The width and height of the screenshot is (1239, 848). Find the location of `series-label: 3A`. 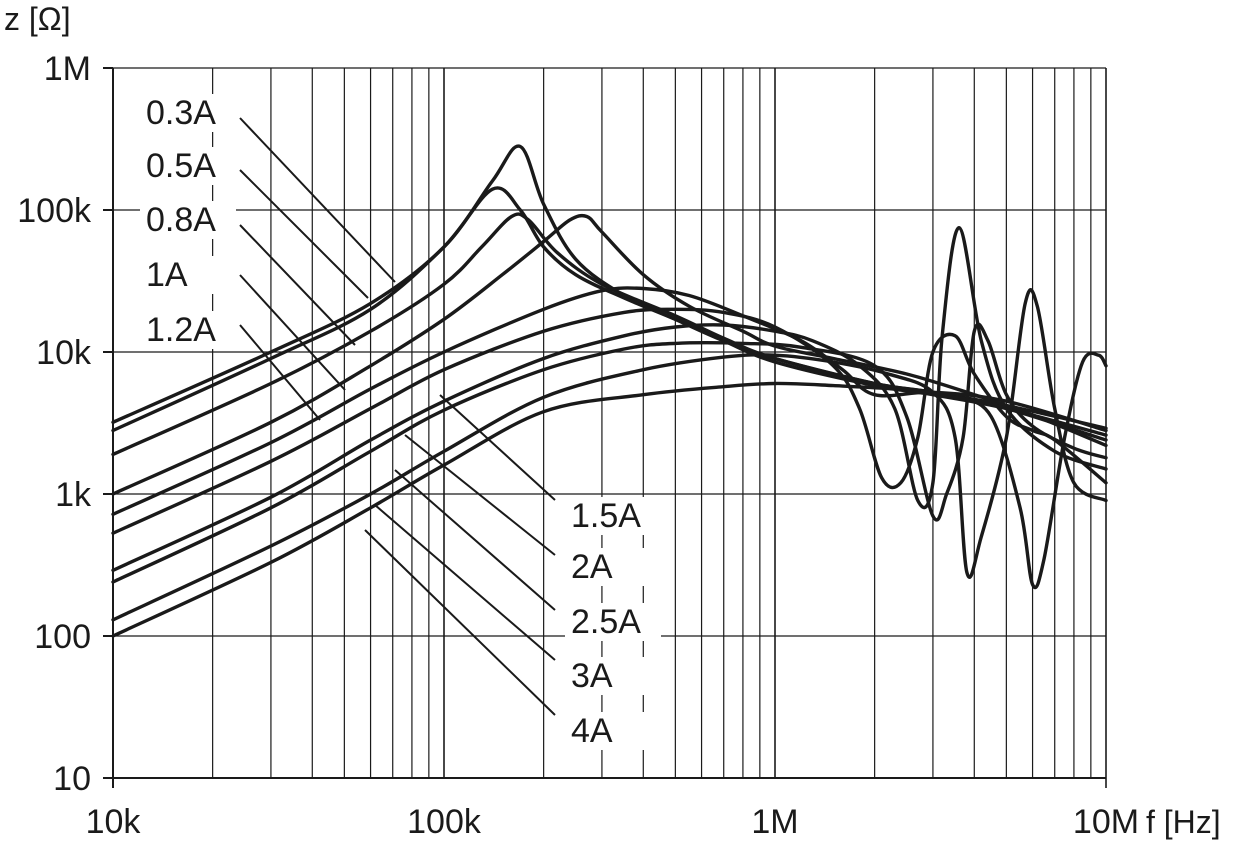

series-label: 3A is located at coordinates (592, 676).